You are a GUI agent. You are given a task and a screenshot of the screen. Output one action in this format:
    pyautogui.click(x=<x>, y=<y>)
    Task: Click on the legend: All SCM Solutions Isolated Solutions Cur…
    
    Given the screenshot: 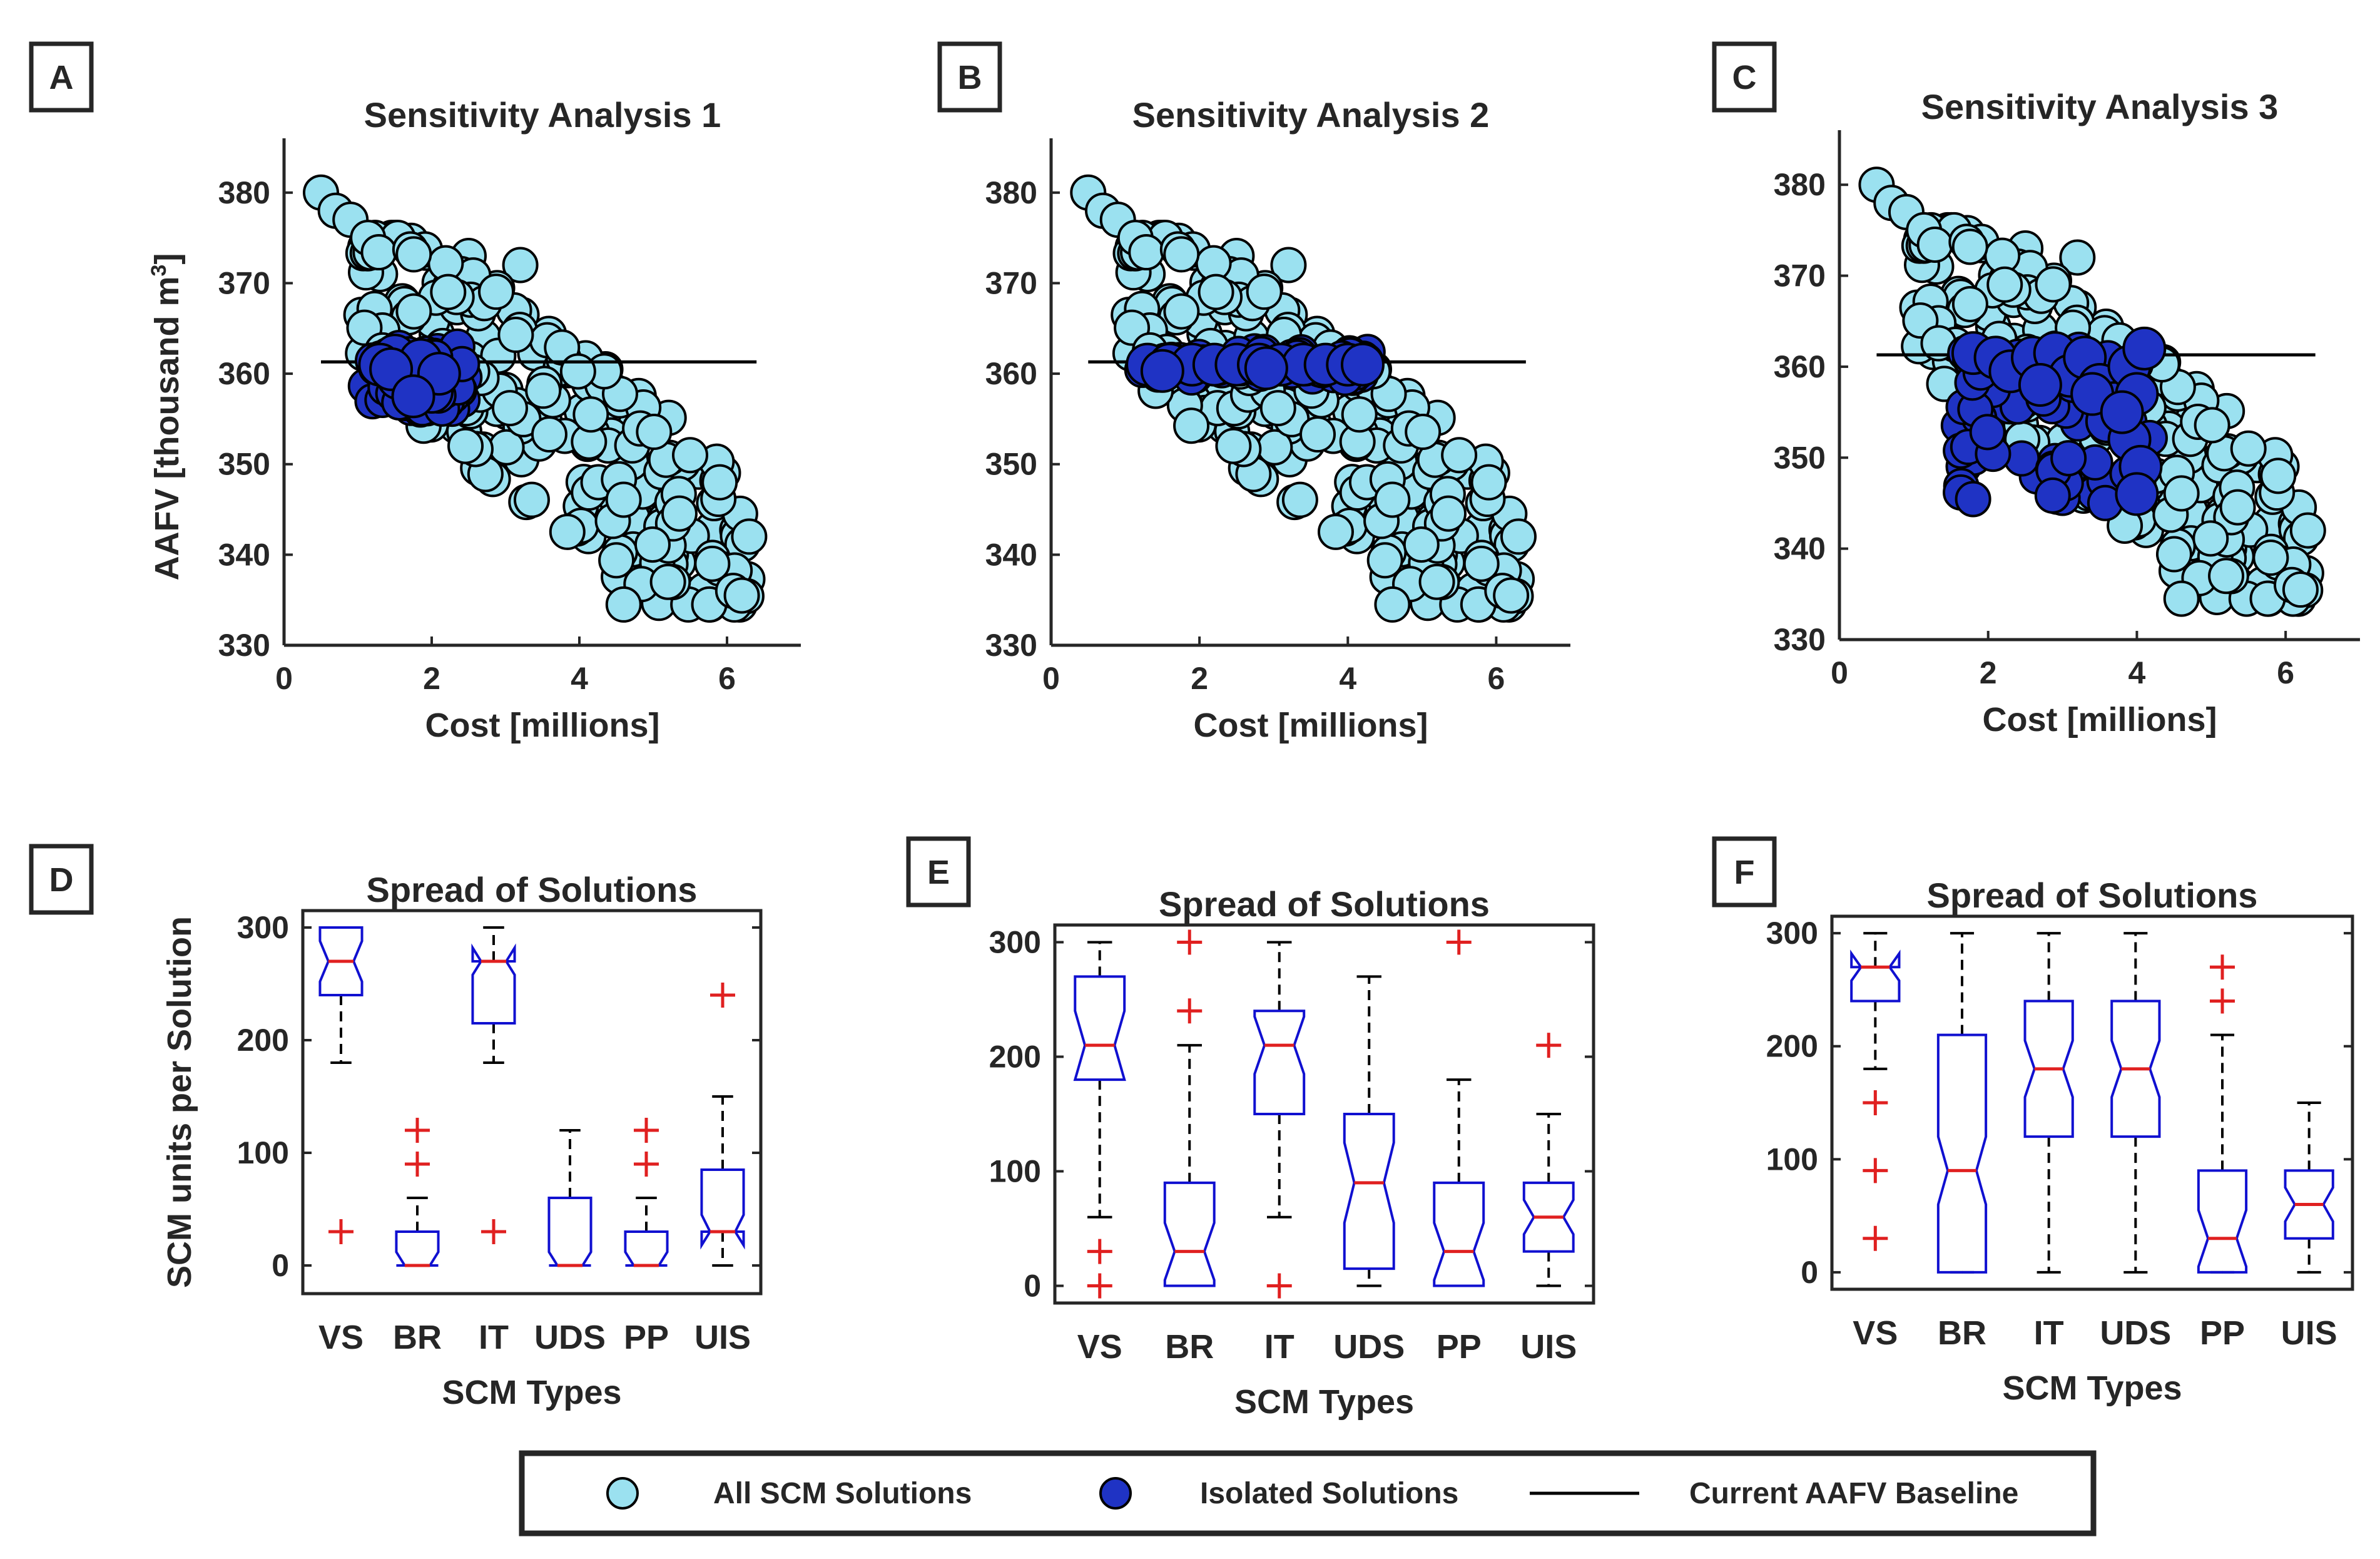 What is the action you would take?
    pyautogui.click(x=1308, y=1493)
    